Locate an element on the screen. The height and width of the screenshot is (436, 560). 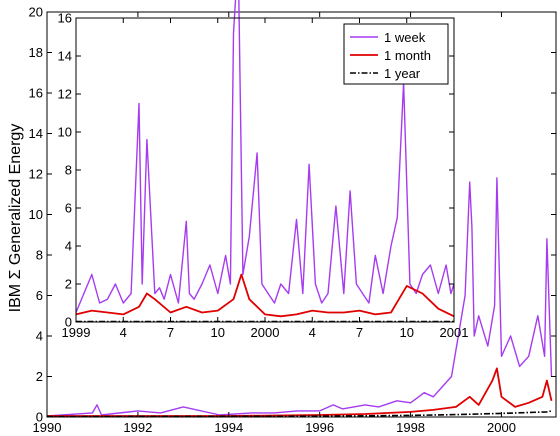
inset-y-tick-label: 12 is located at coordinates (65, 94).